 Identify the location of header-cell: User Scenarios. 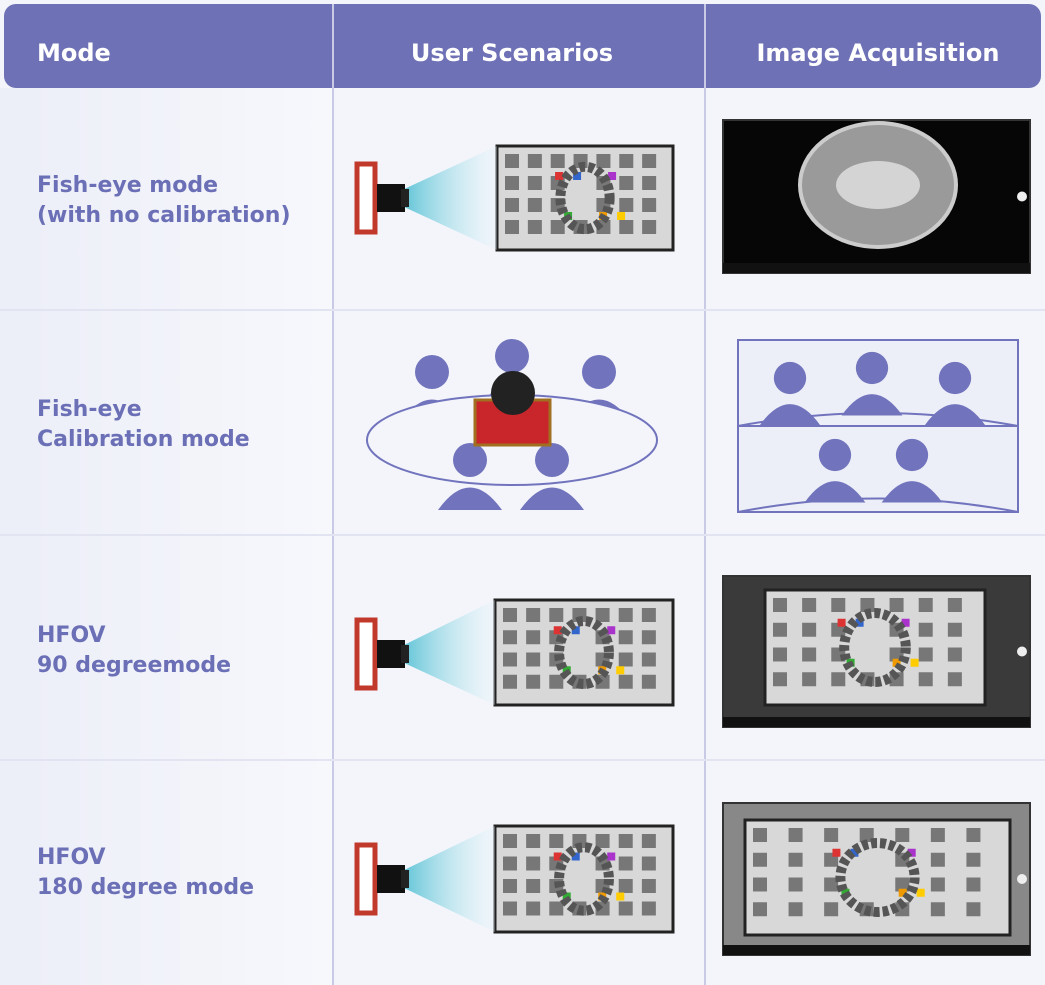
(512, 53).